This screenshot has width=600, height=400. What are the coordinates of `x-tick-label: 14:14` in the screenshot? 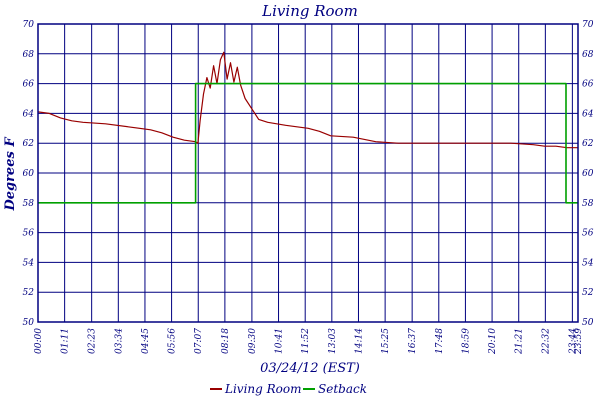 It's located at (359, 341).